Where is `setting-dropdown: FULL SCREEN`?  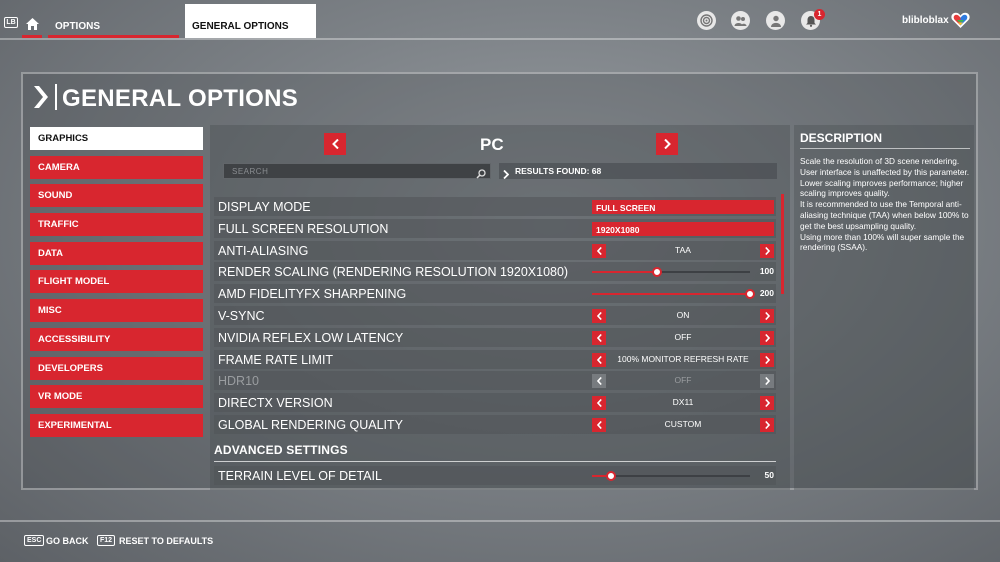 setting-dropdown: FULL SCREEN is located at coordinates (683, 207).